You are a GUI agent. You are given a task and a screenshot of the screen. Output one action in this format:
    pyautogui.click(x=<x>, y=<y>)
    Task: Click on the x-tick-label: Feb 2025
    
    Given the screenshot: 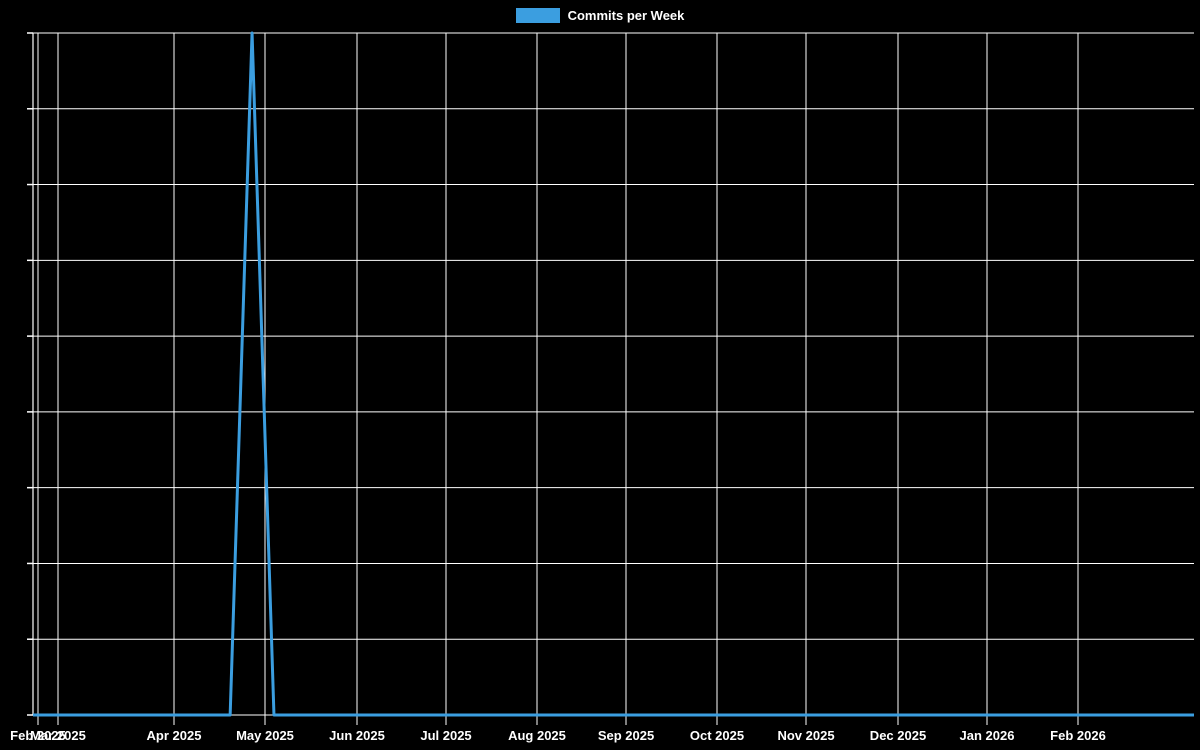 What is the action you would take?
    pyautogui.click(x=38, y=735)
    